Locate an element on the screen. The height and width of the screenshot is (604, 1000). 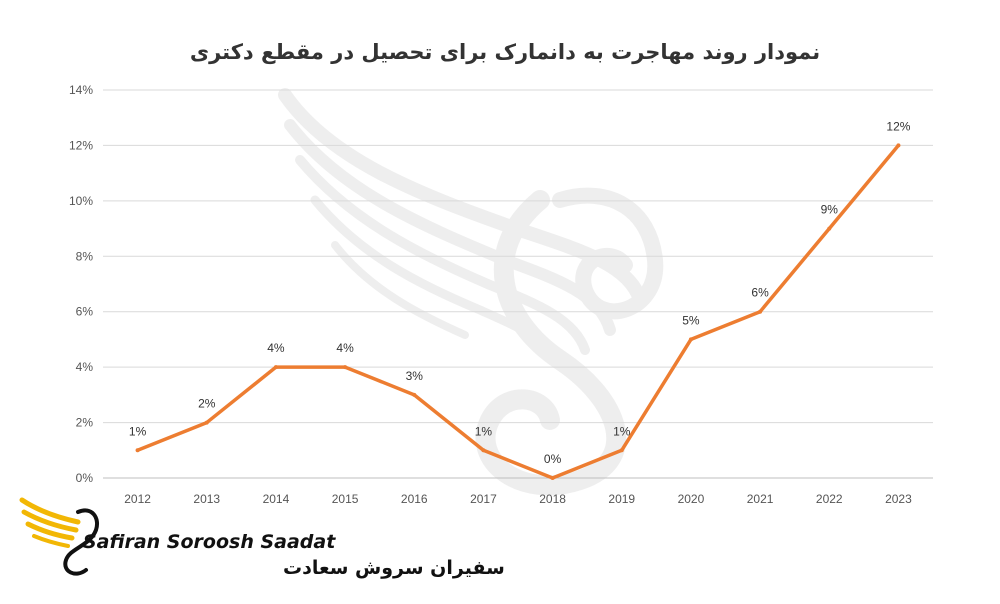
y-tick-label: 14% is located at coordinates (81, 90).